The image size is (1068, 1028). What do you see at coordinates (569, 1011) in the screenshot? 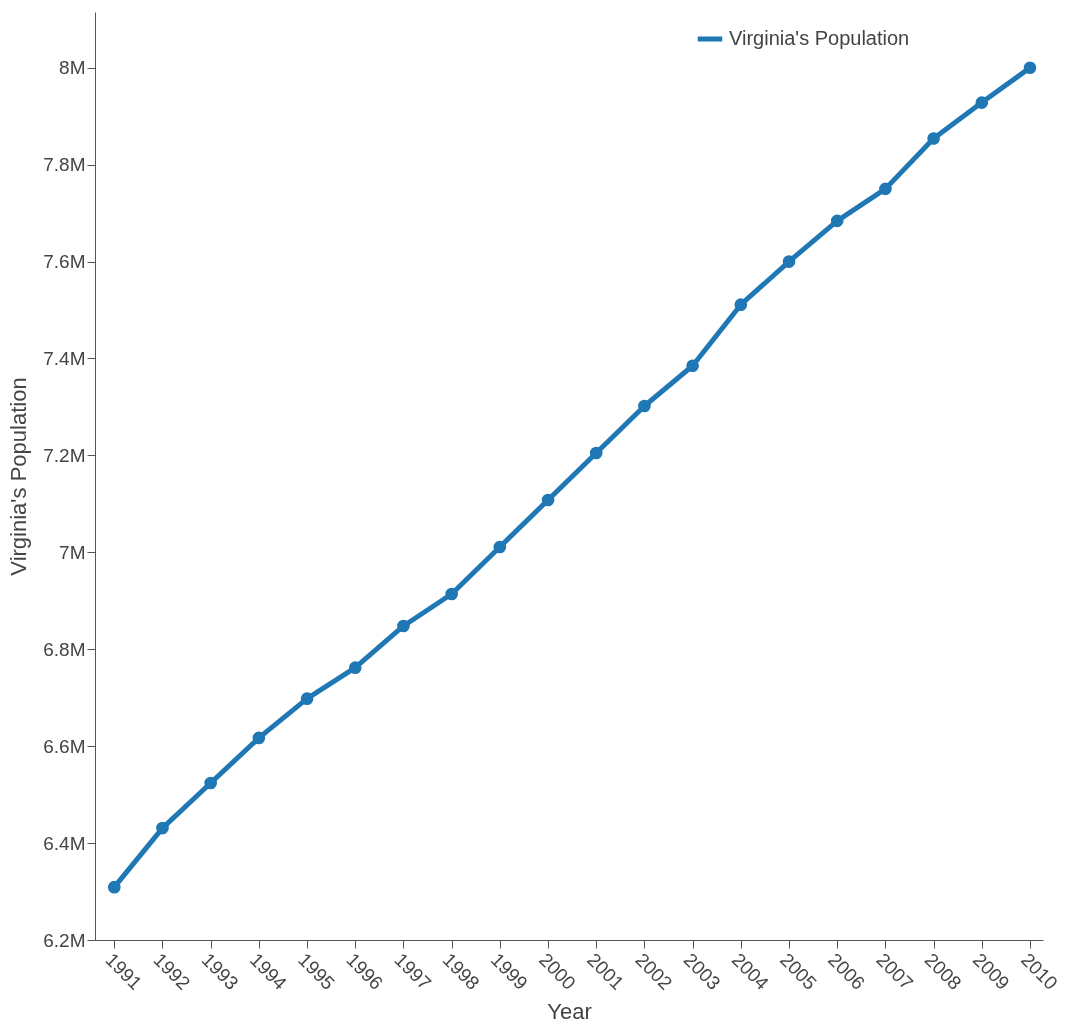
I see `x-axis-title: Year` at bounding box center [569, 1011].